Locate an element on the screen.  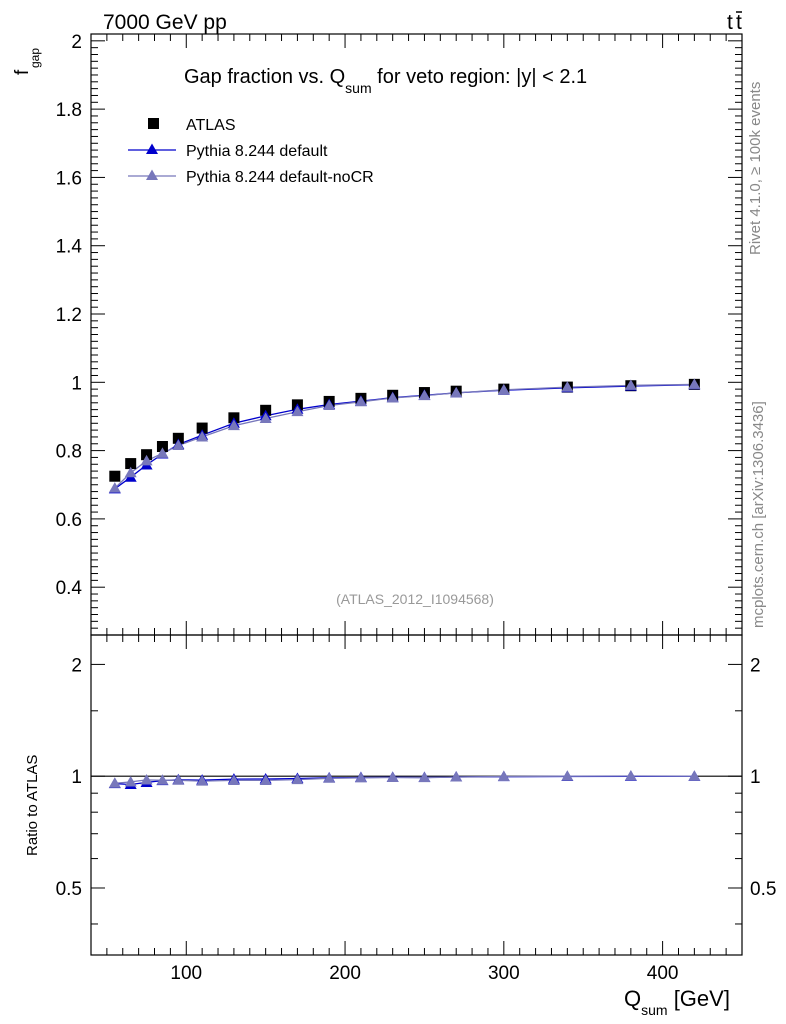
legend-label-nocr: Pythia 8.244 default-noCR is located at coordinates (280, 177).